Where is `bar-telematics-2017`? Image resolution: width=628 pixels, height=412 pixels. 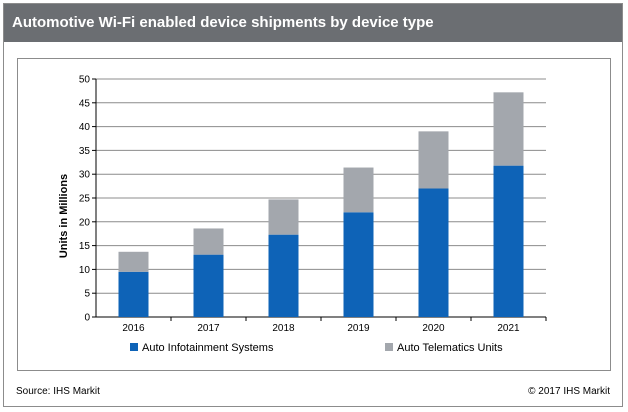
bar-telematics-2017 is located at coordinates (208, 241).